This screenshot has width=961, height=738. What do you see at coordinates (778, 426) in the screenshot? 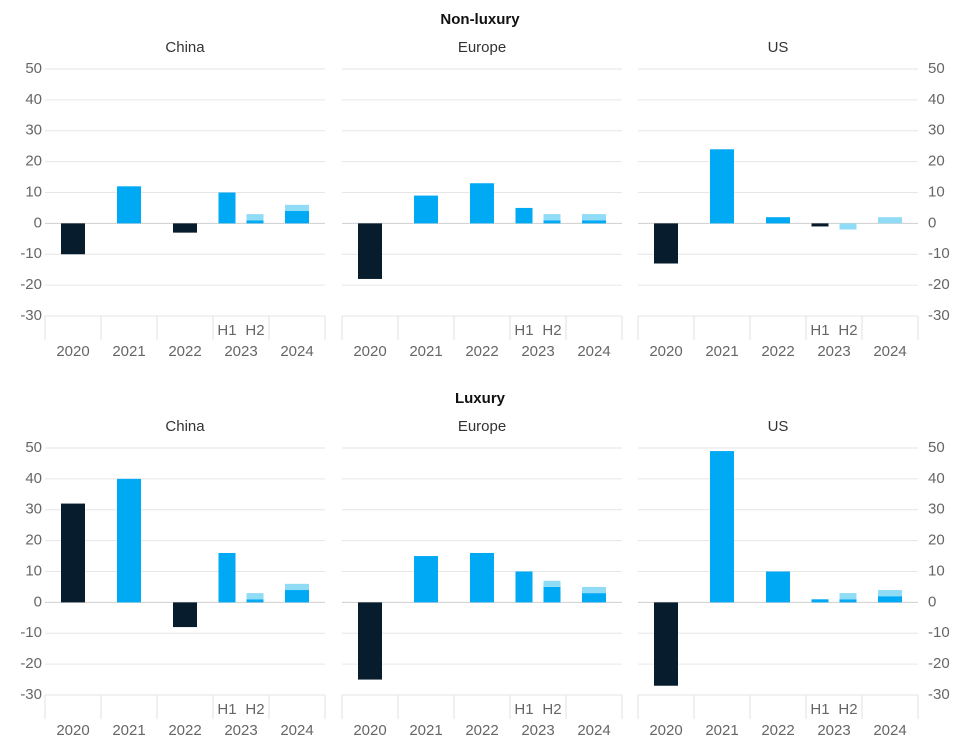
I see `panel-title: US` at bounding box center [778, 426].